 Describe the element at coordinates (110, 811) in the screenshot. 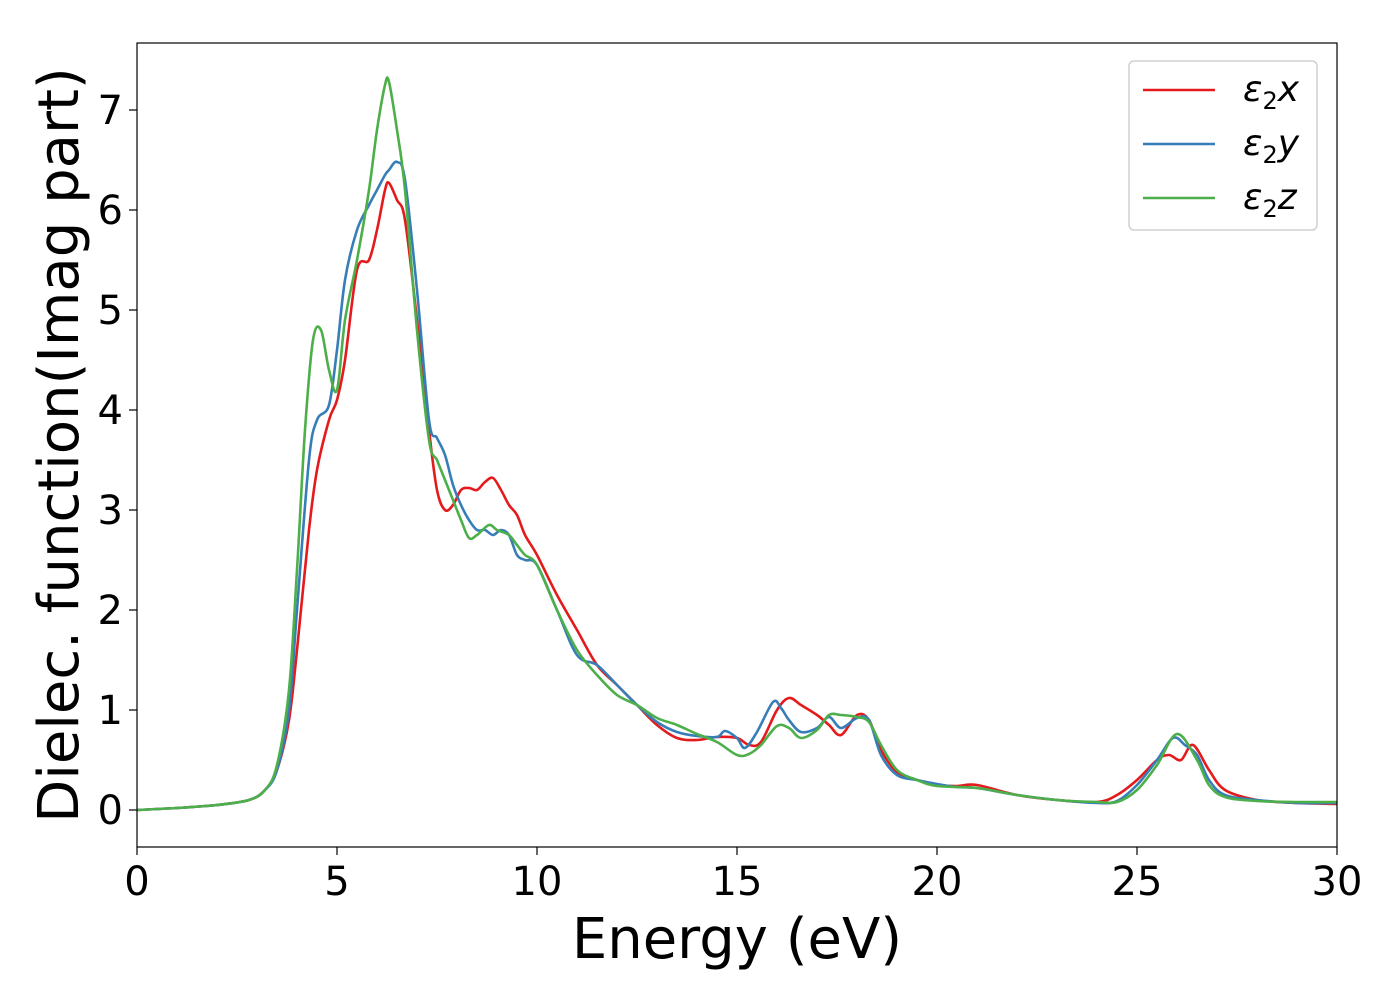

I see `y-tick-label: 0` at that location.